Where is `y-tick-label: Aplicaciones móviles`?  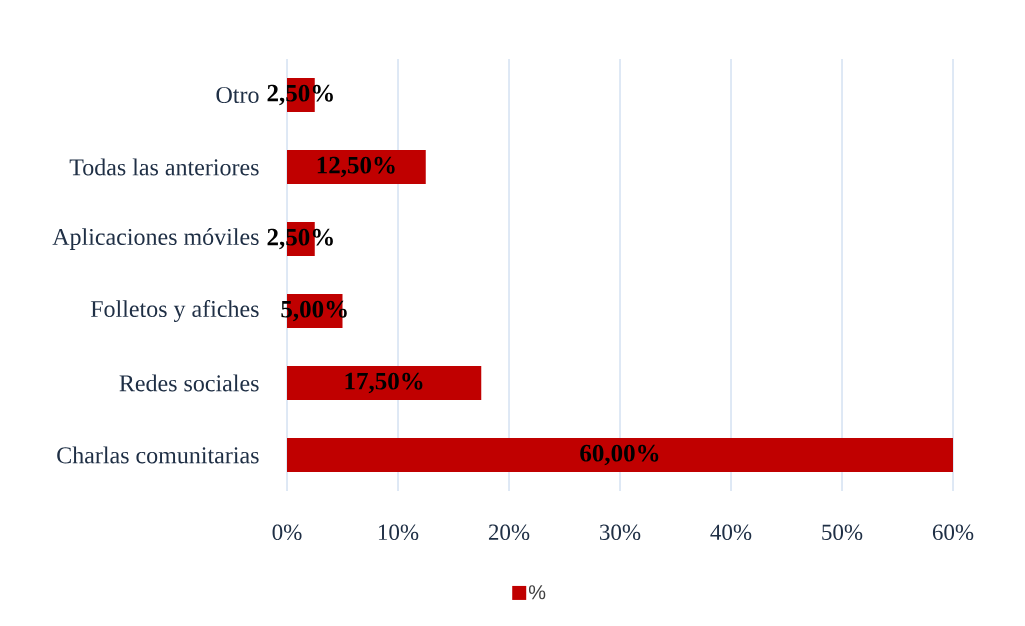
y-tick-label: Aplicaciones móviles is located at coordinates (155, 239).